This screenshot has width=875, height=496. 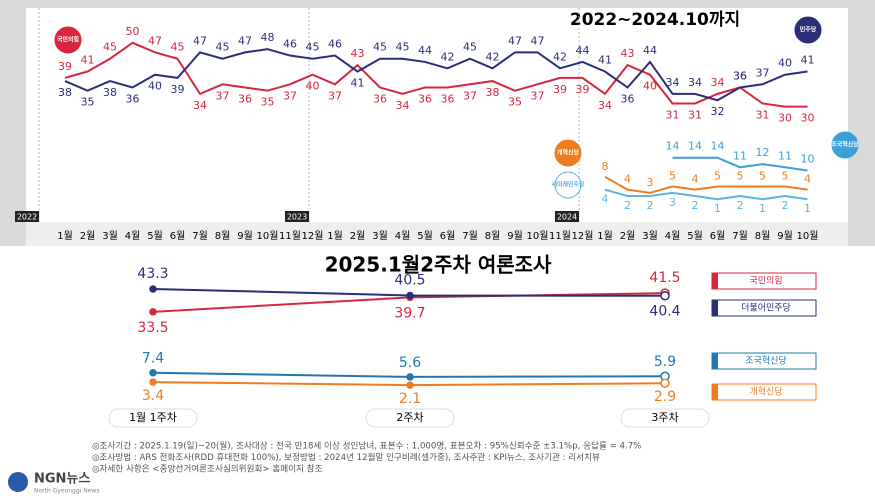 What do you see at coordinates (807, 179) in the screenshot?
I see `data-label: 4` at bounding box center [807, 179].